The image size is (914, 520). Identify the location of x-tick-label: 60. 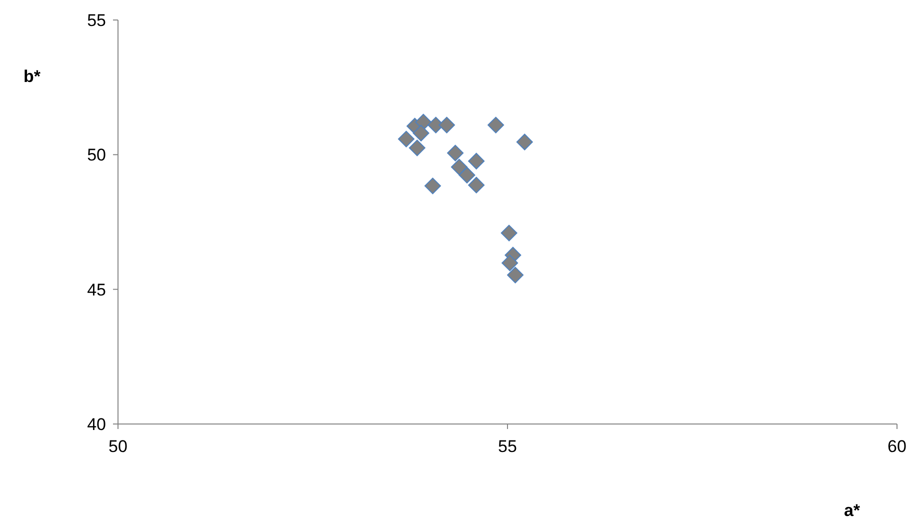
(897, 446).